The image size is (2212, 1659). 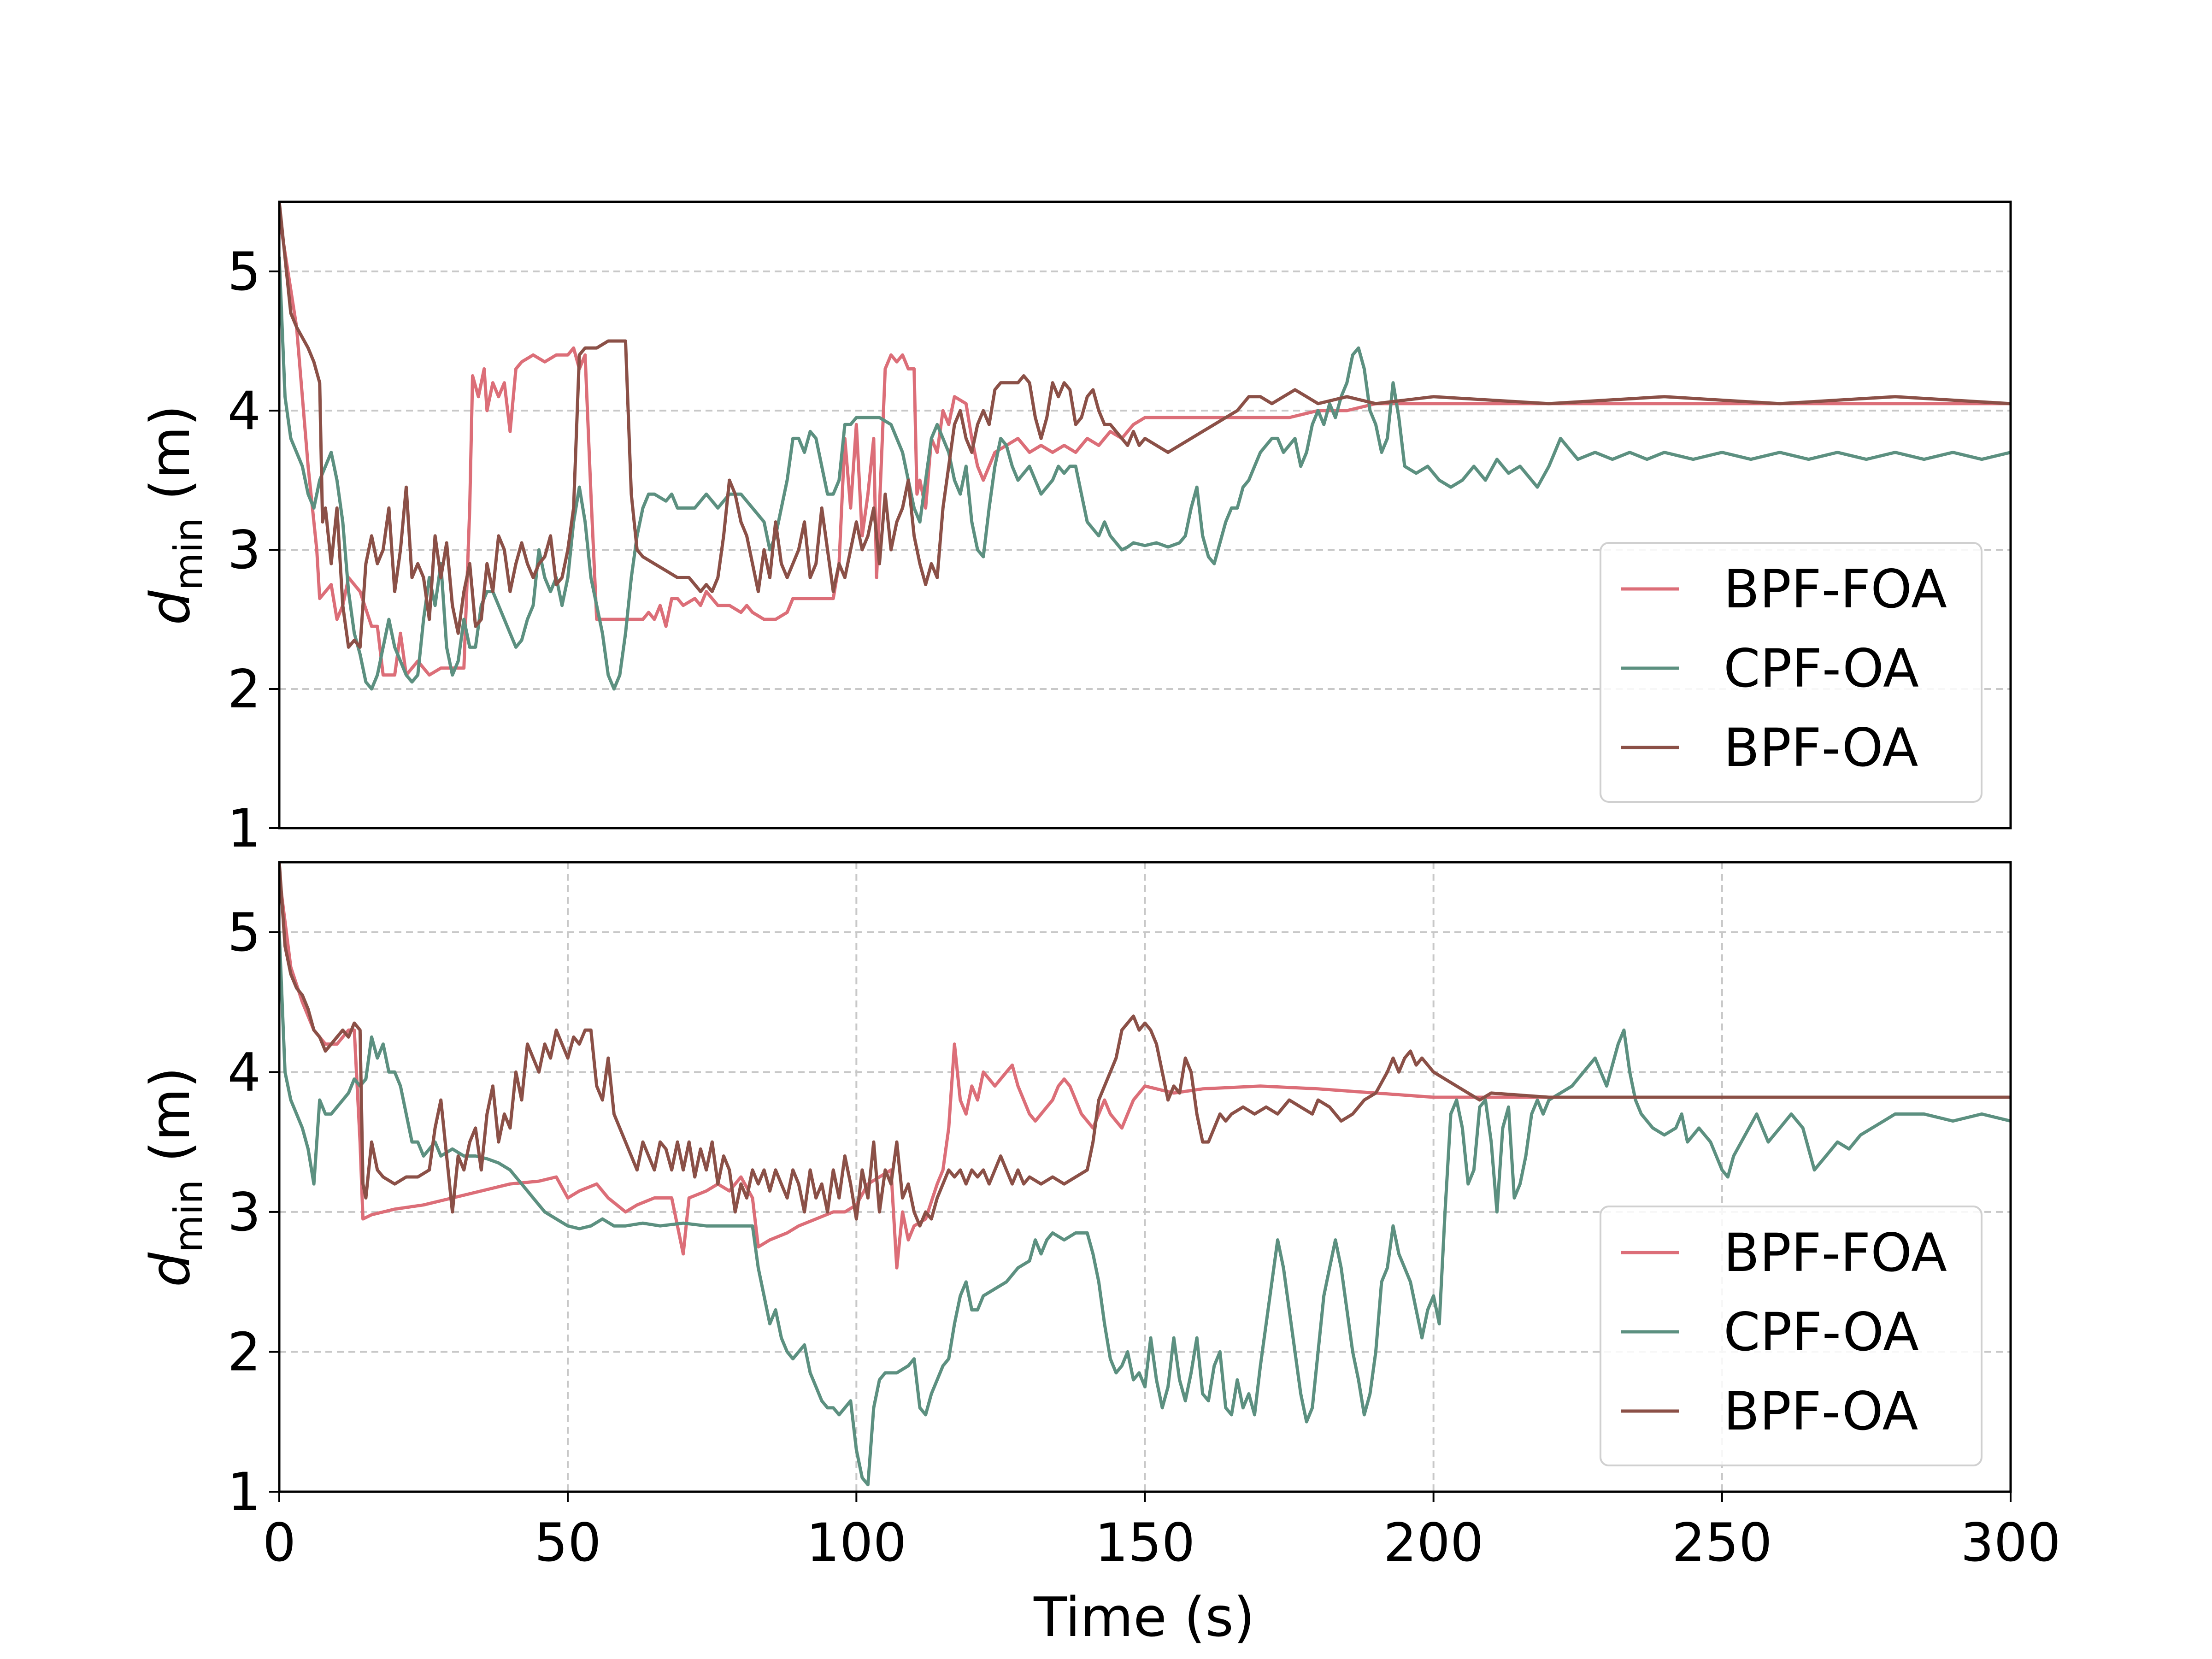 What do you see at coordinates (1433, 1542) in the screenshot?
I see `x-tick-label: 200` at bounding box center [1433, 1542].